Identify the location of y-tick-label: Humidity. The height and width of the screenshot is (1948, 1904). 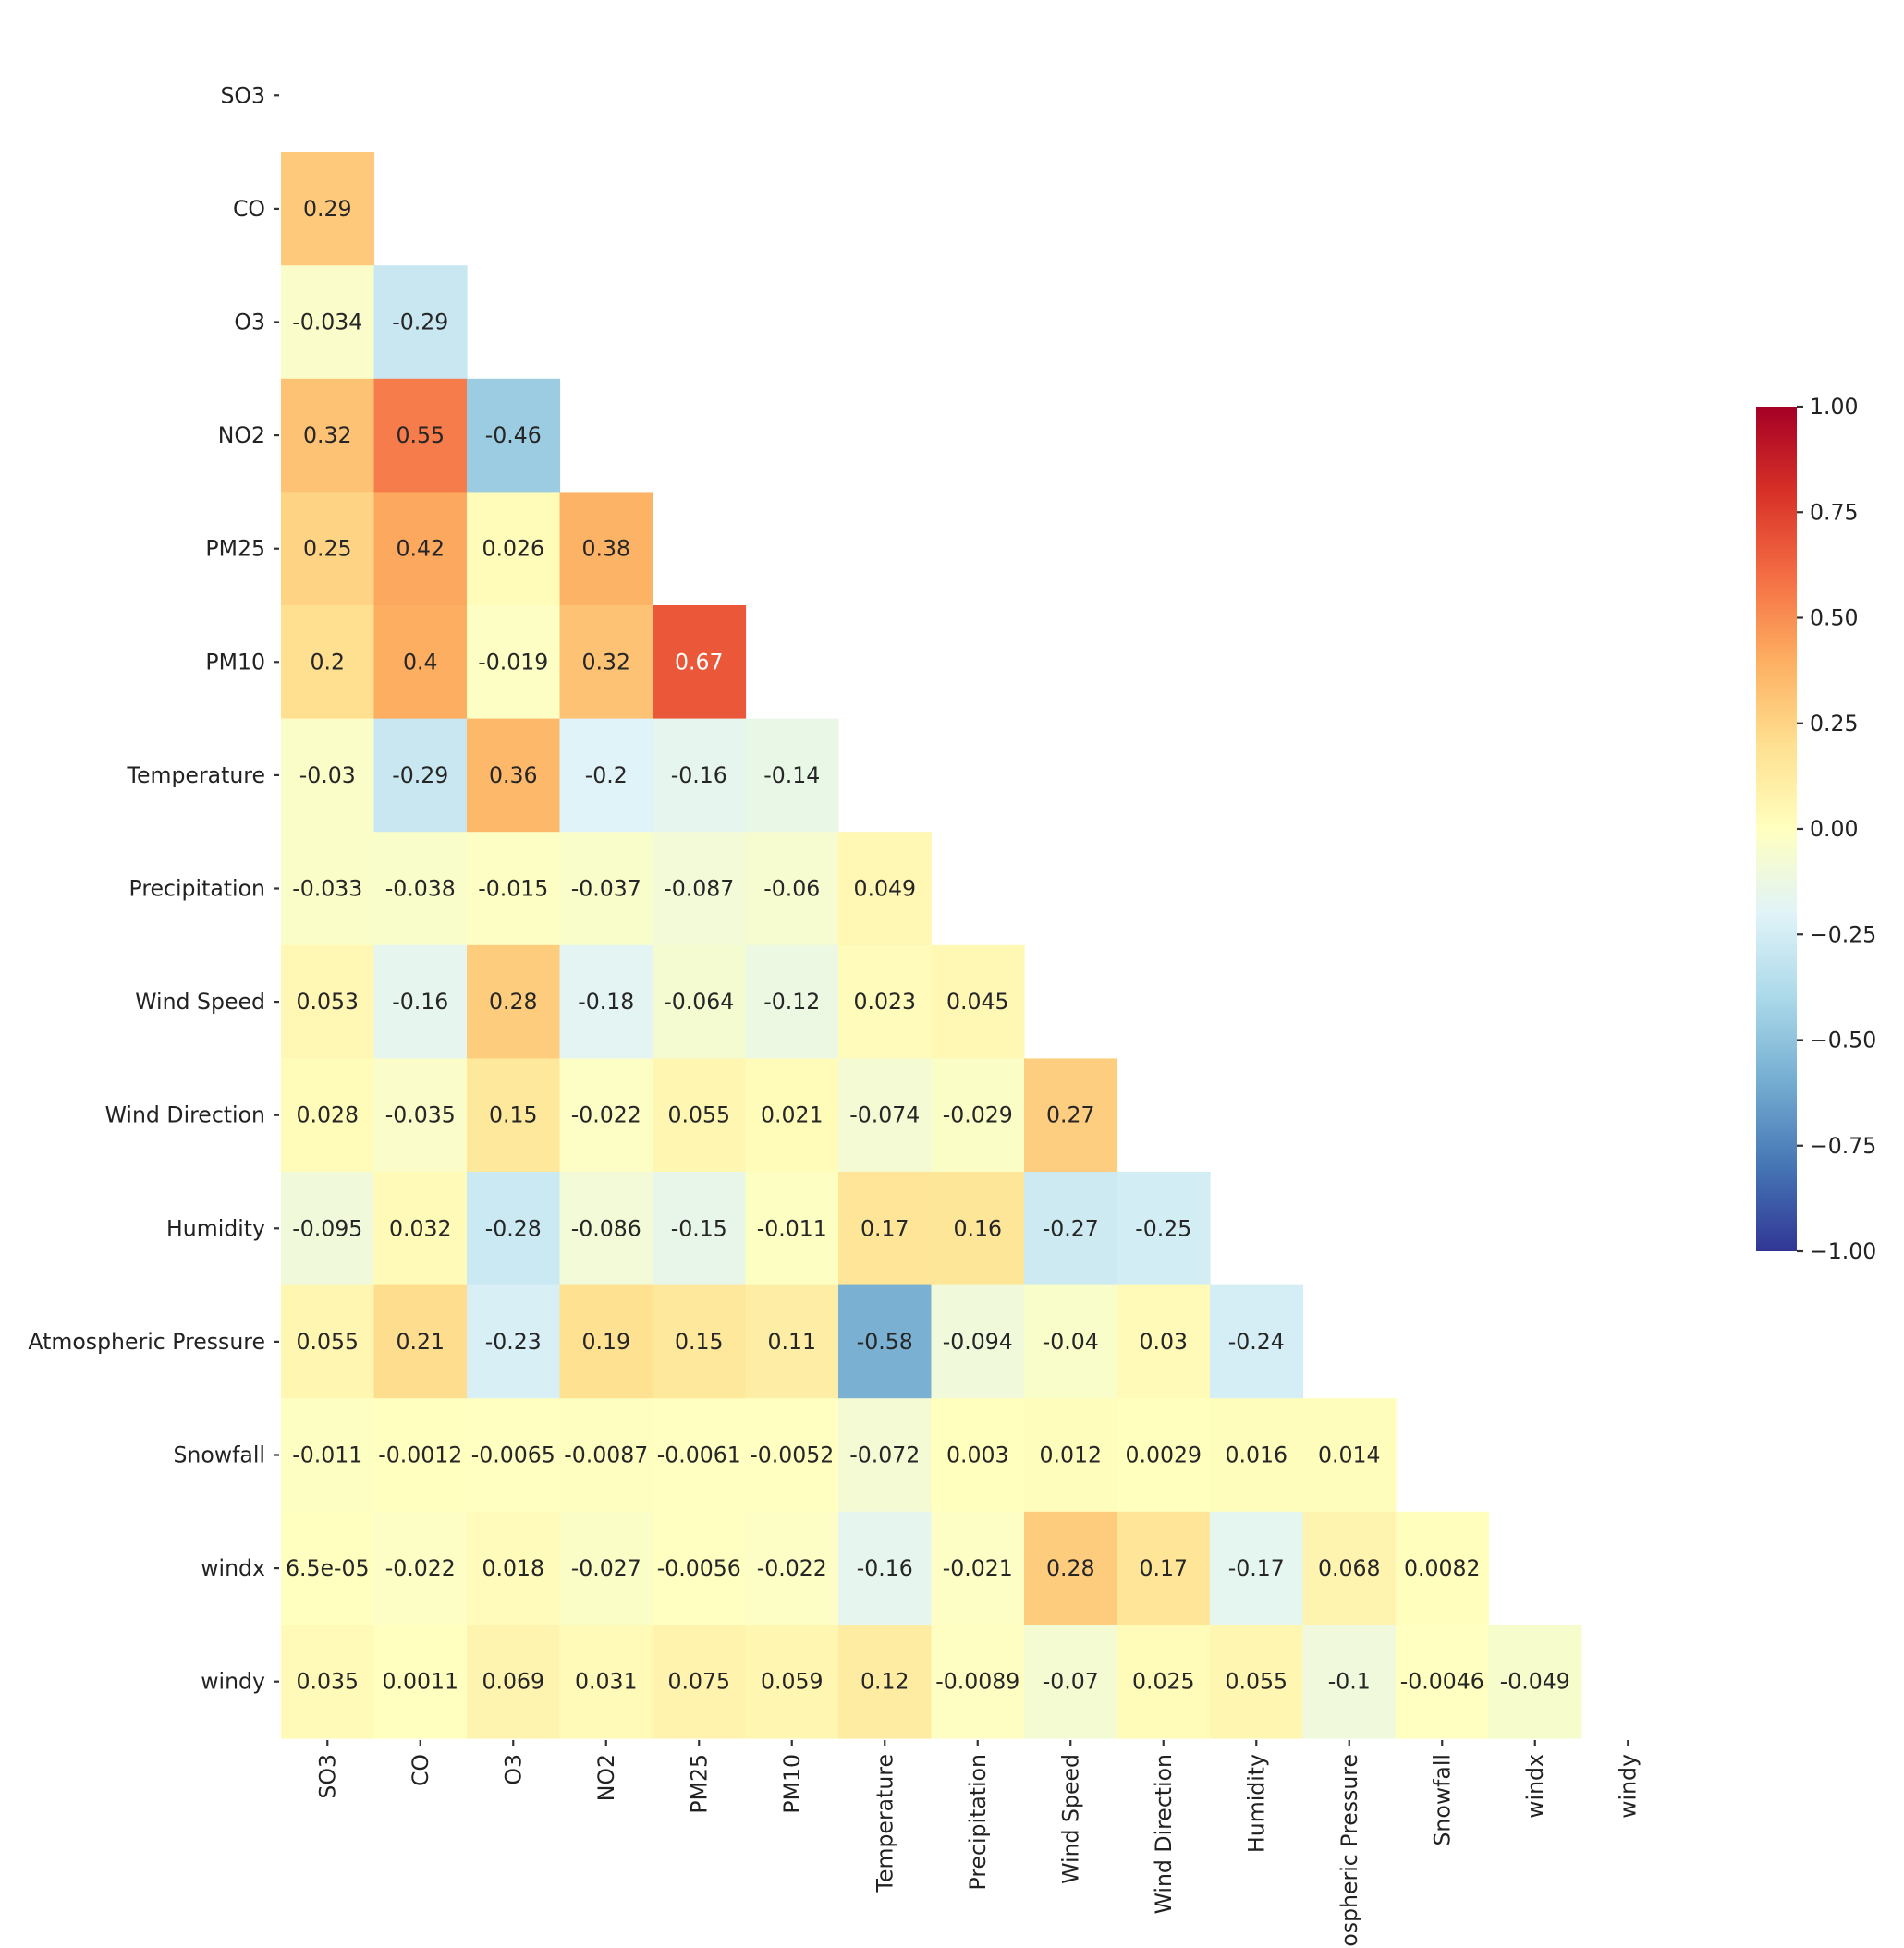
(215, 1228).